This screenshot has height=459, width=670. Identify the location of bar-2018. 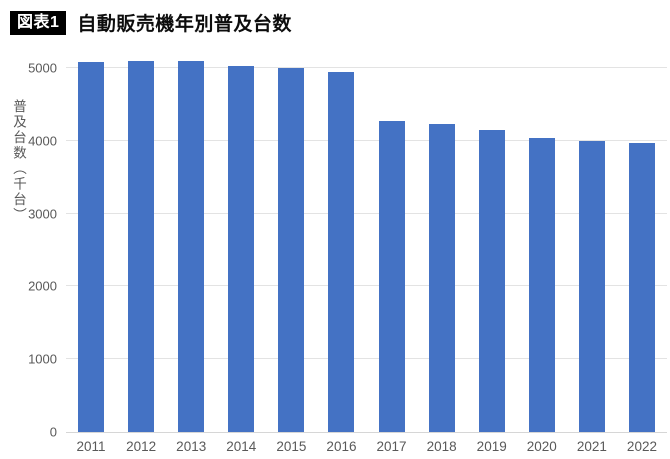
(441, 277).